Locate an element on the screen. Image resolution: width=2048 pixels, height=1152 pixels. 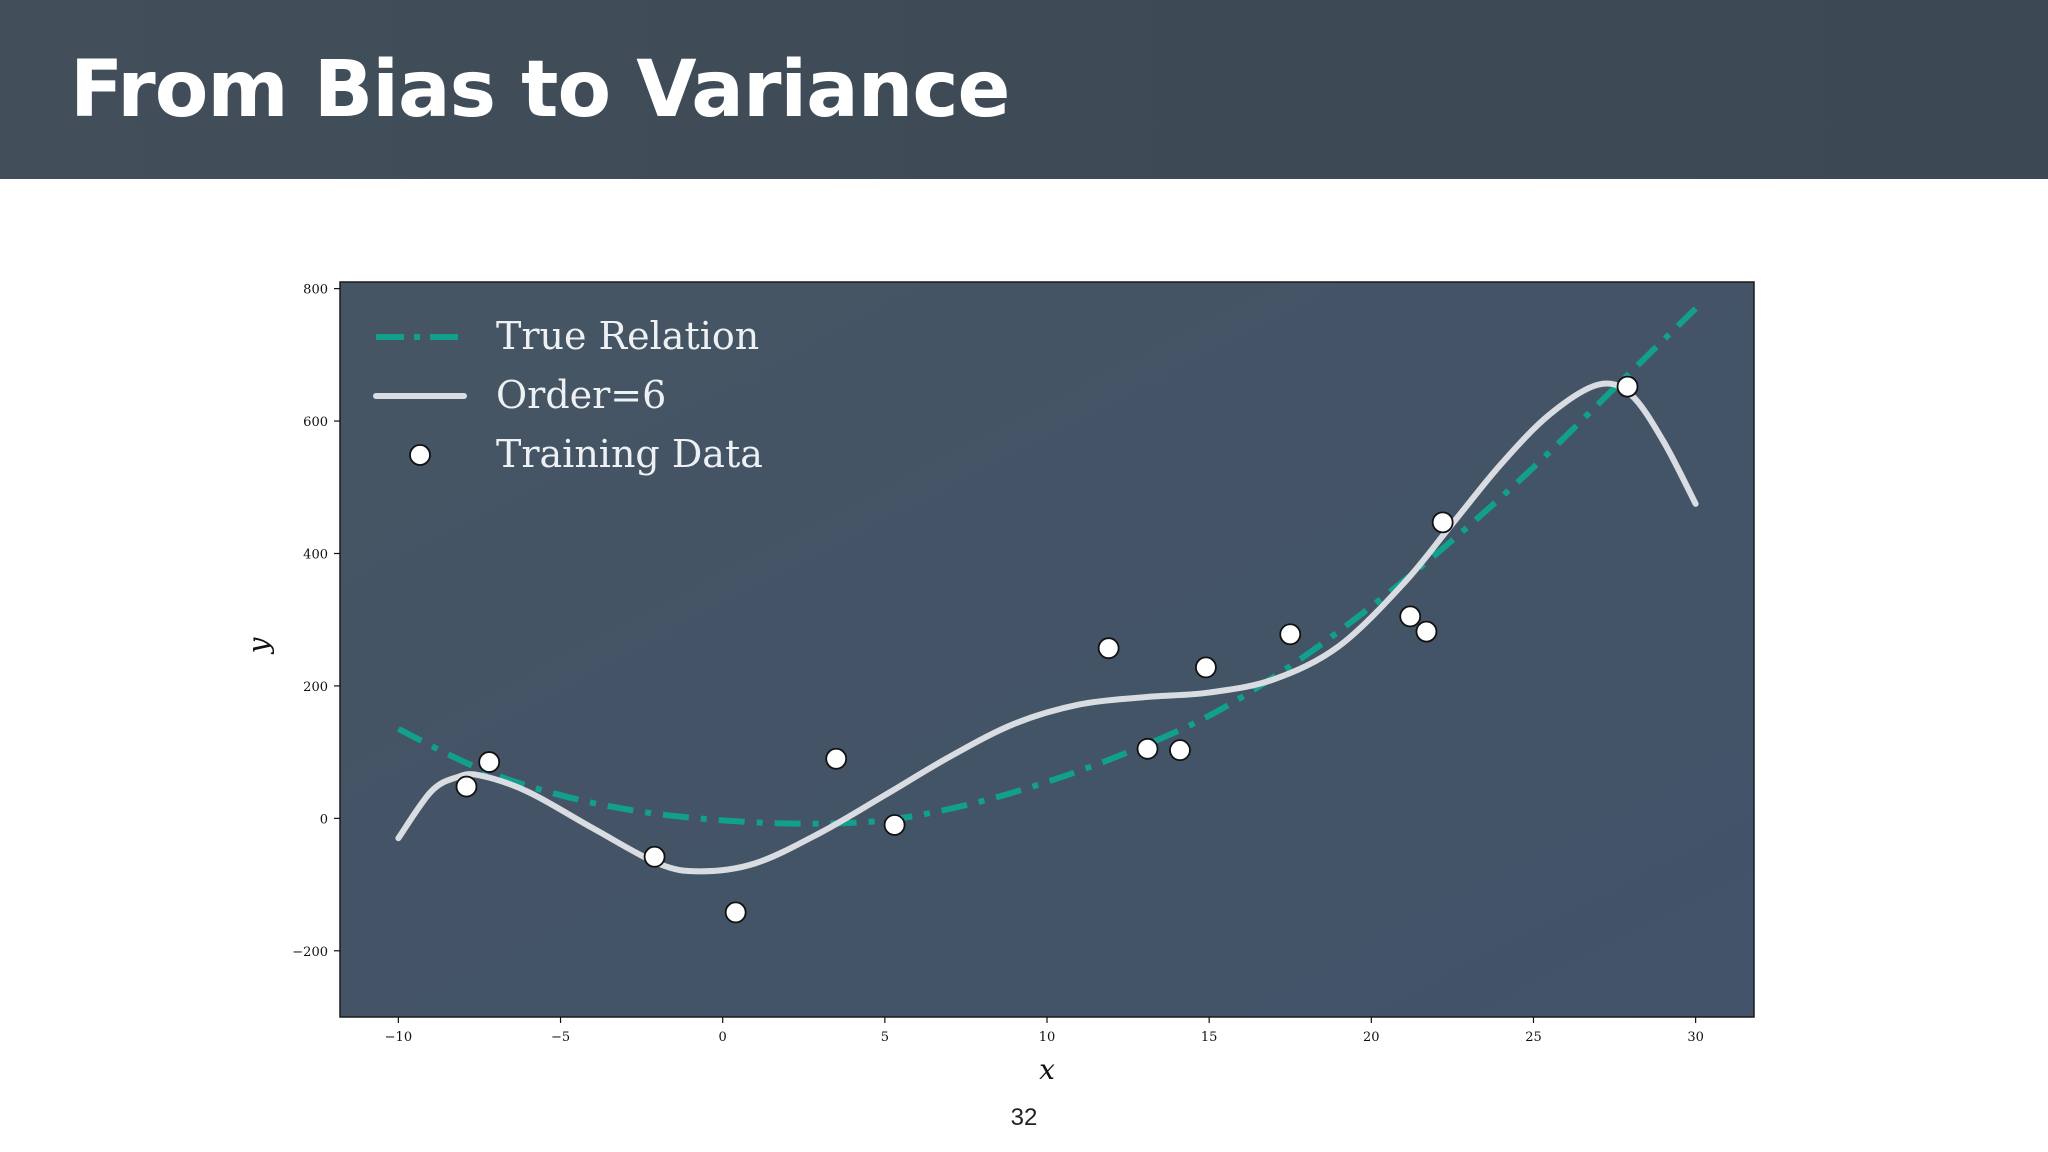
x-tick-label: 15 is located at coordinates (1209, 1037).